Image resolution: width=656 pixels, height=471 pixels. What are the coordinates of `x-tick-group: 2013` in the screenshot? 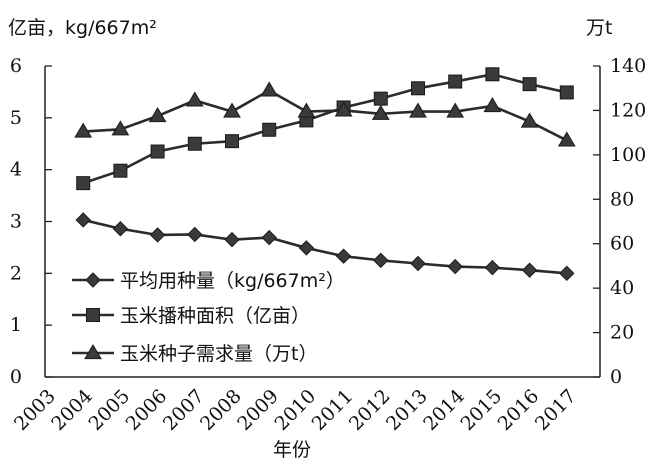 It's located at (407, 410).